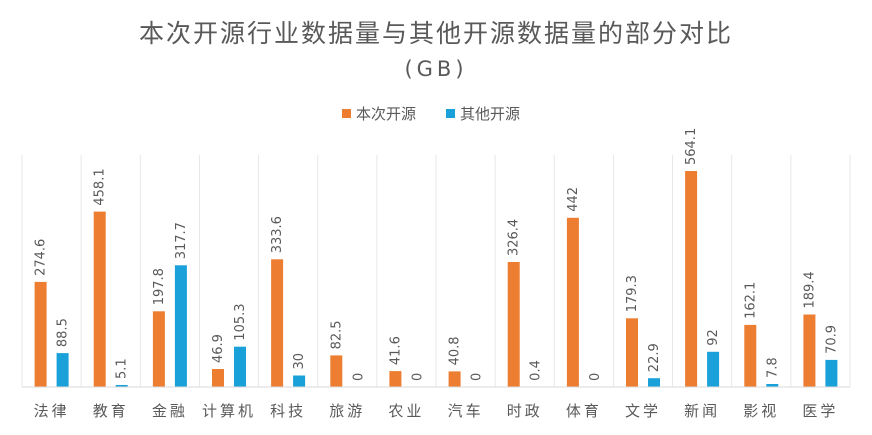 Image resolution: width=872 pixels, height=435 pixels. I want to click on category-label-医学: 医学, so click(820, 411).